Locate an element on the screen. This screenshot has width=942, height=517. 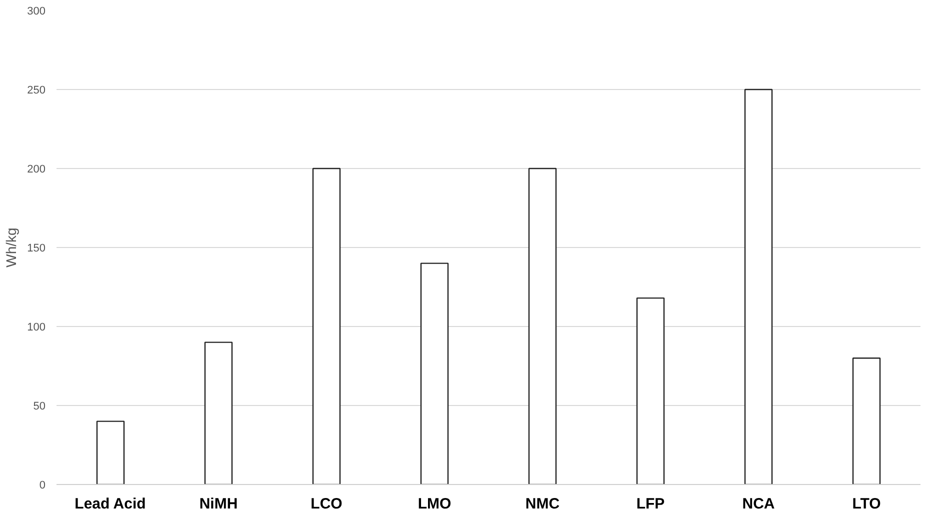
y-tick-label: 0 is located at coordinates (42, 486).